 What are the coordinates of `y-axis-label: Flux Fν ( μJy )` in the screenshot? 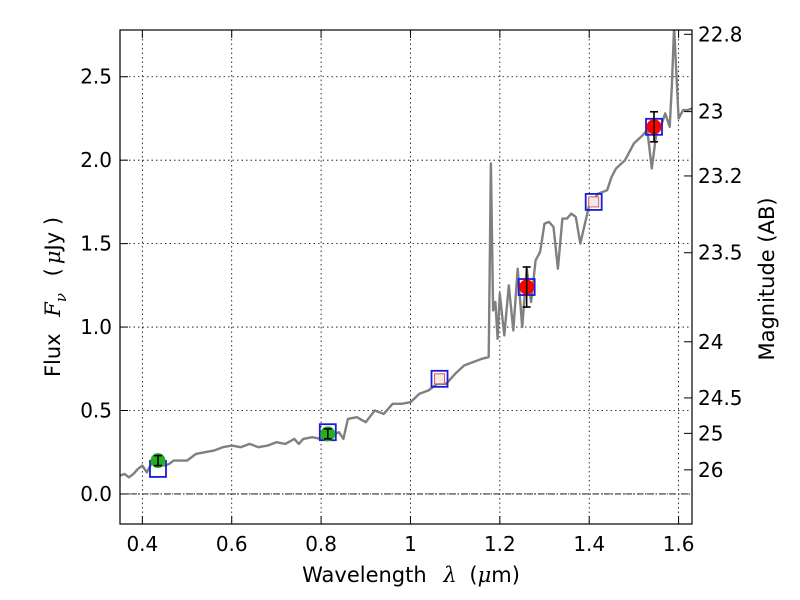 It's located at (56, 297).